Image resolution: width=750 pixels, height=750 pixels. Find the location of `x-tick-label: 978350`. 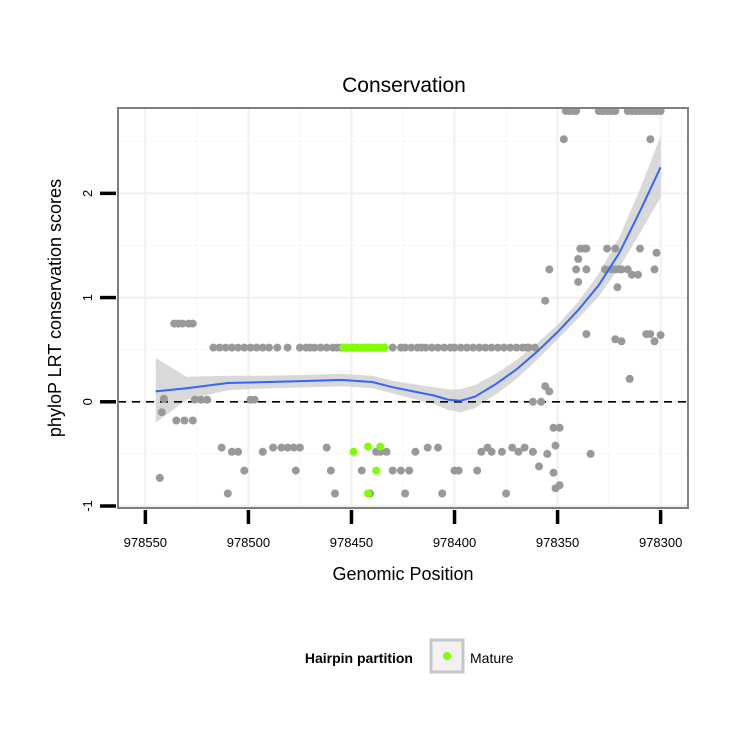

x-tick-label: 978350 is located at coordinates (557, 542).